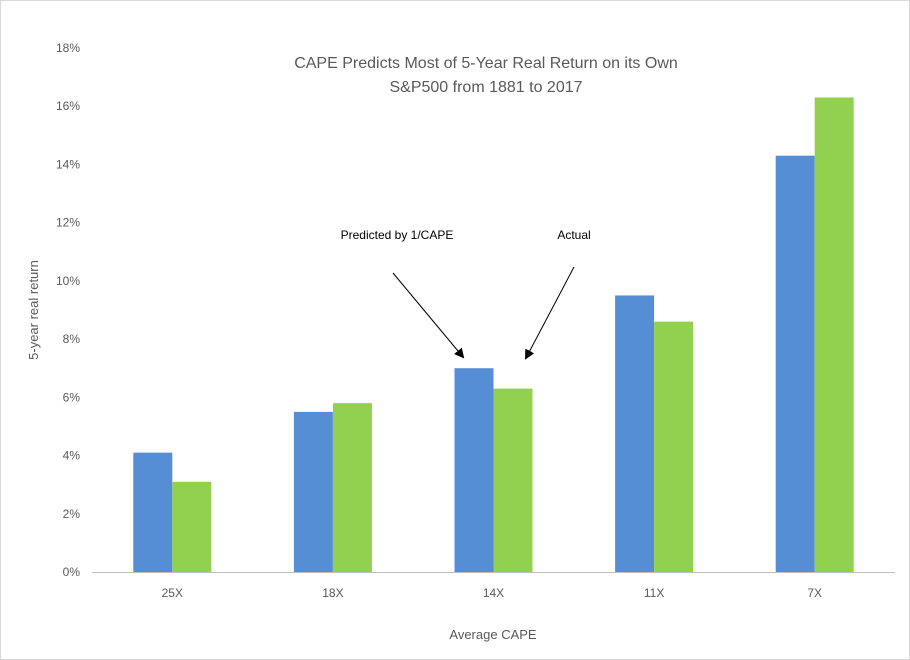 Image resolution: width=910 pixels, height=660 pixels. I want to click on y-tick-label: 12%, so click(68, 223).